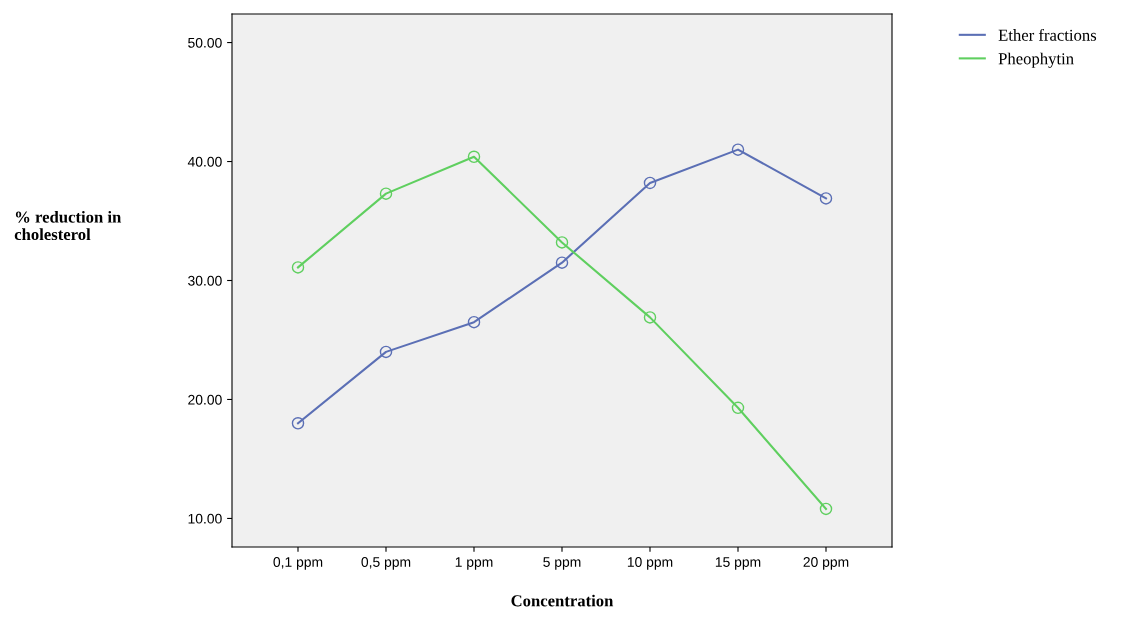 The width and height of the screenshot is (1124, 619). Describe the element at coordinates (205, 280) in the screenshot. I see `y-tick-label: 30.00` at that location.